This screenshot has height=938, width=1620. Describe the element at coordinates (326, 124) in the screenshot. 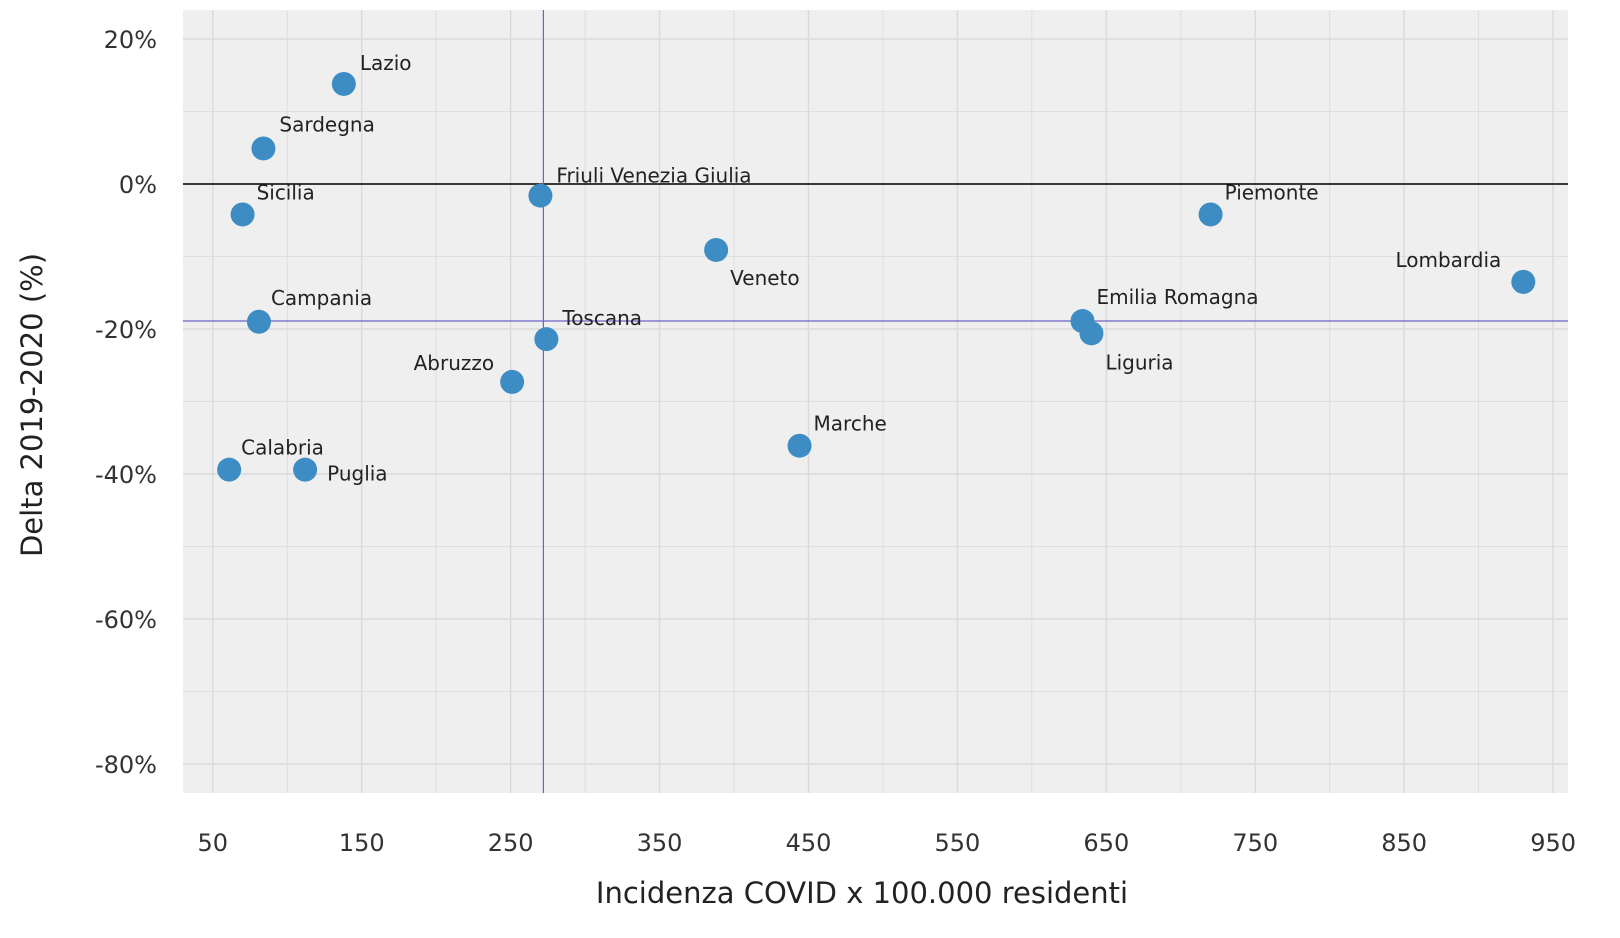

I see `point-label: Sardegna` at that location.